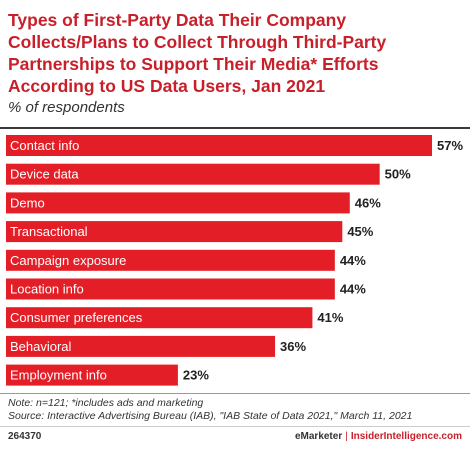 The image size is (470, 449). I want to click on brand-credit: eMarketer | InsiderIntelligence.com, so click(378, 436).